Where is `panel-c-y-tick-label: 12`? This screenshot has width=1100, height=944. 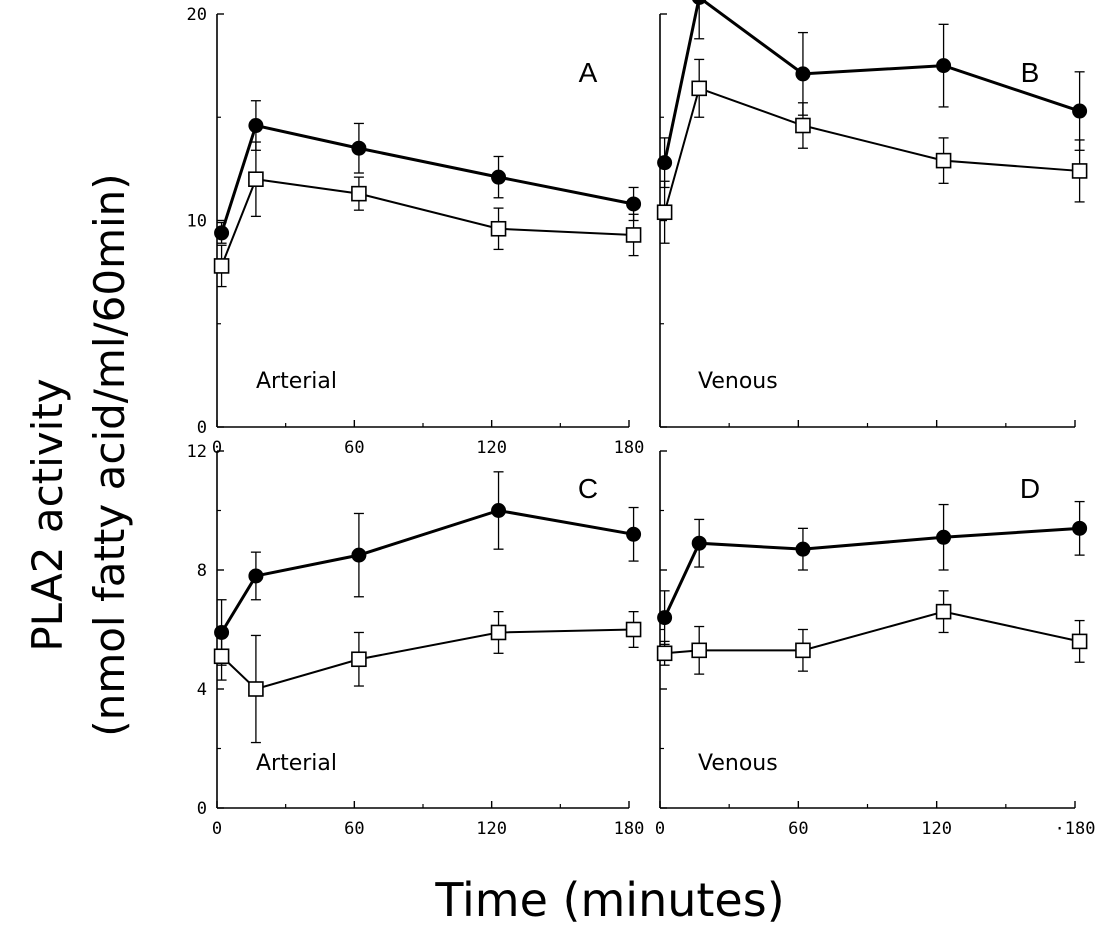 panel-c-y-tick-label: 12 is located at coordinates (197, 452).